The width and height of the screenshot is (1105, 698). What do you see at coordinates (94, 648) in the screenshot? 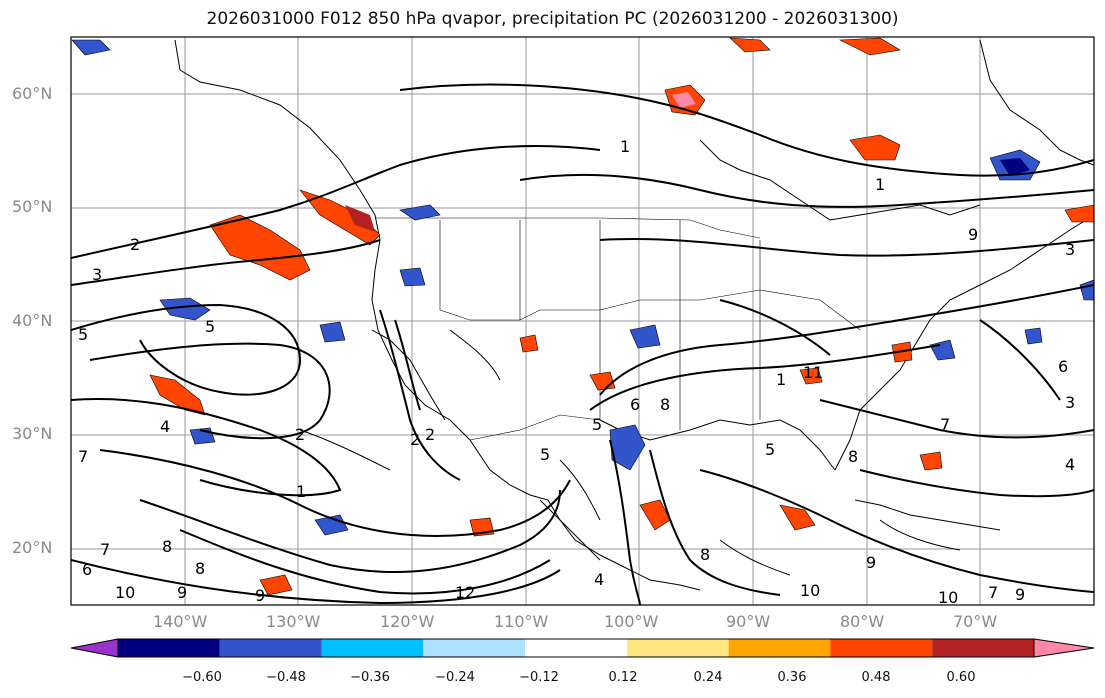
I see `colorbar-extend-low` at bounding box center [94, 648].